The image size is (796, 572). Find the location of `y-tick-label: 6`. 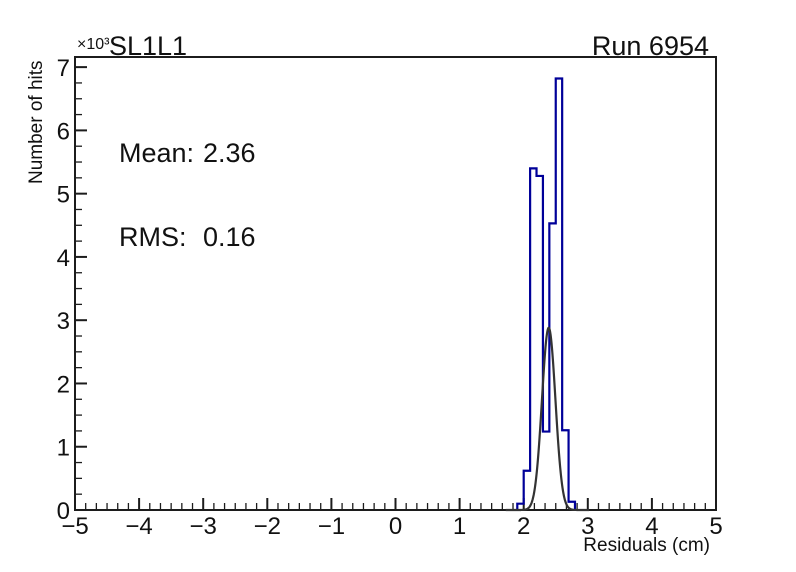

y-tick-label: 6 is located at coordinates (63, 131).